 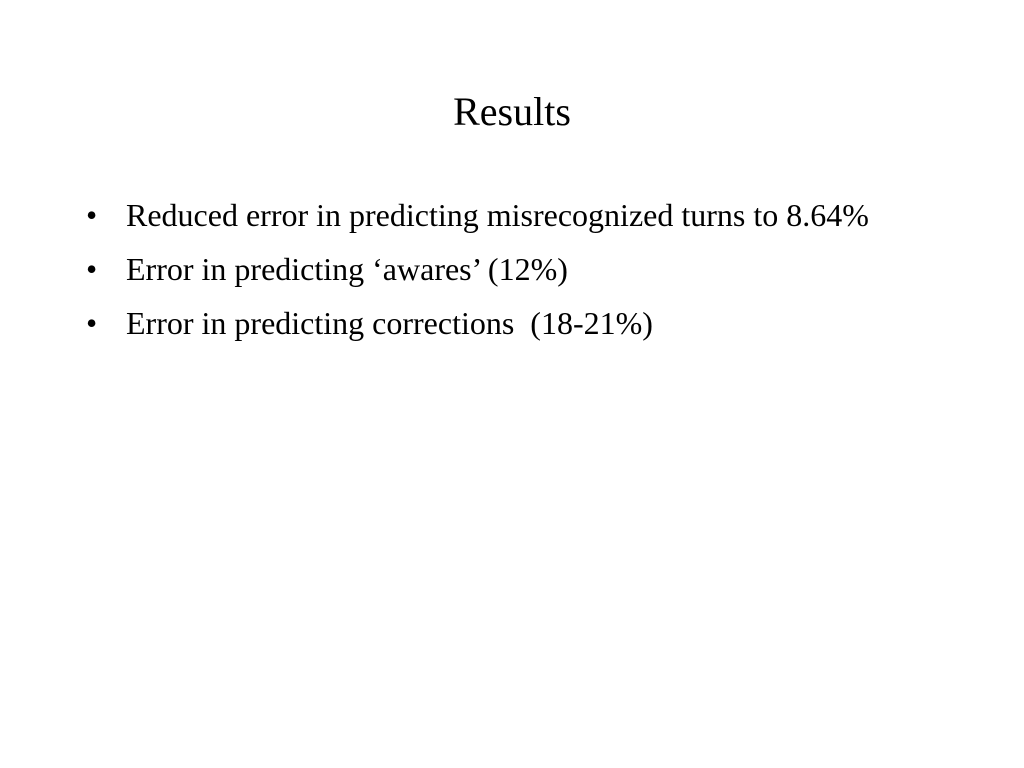 What do you see at coordinates (521, 269) in the screenshot?
I see `bullet: Error in predicting ‘awares’ (12%)` at bounding box center [521, 269].